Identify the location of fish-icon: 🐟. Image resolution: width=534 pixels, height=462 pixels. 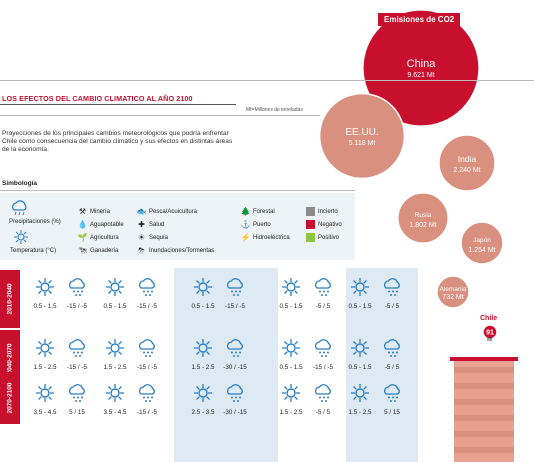
(141, 211).